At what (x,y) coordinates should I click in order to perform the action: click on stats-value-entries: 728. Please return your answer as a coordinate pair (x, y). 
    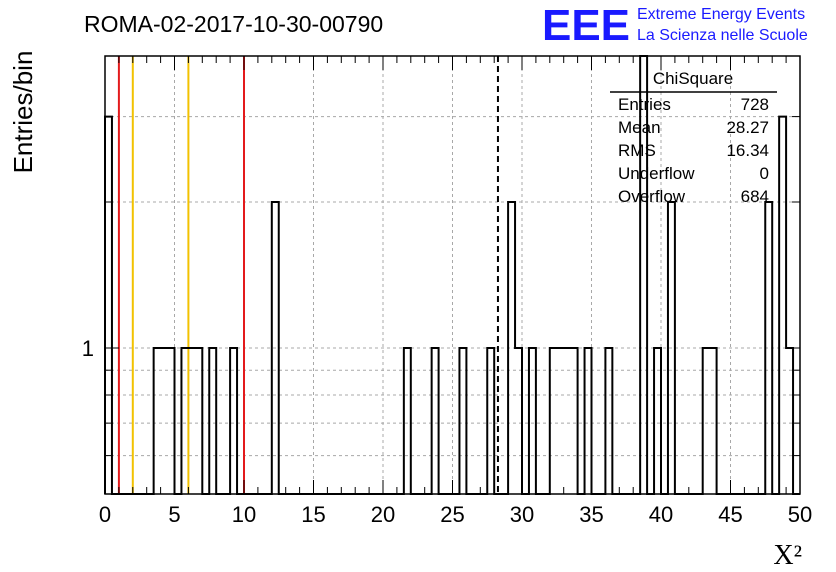
    Looking at the image, I should click on (755, 104).